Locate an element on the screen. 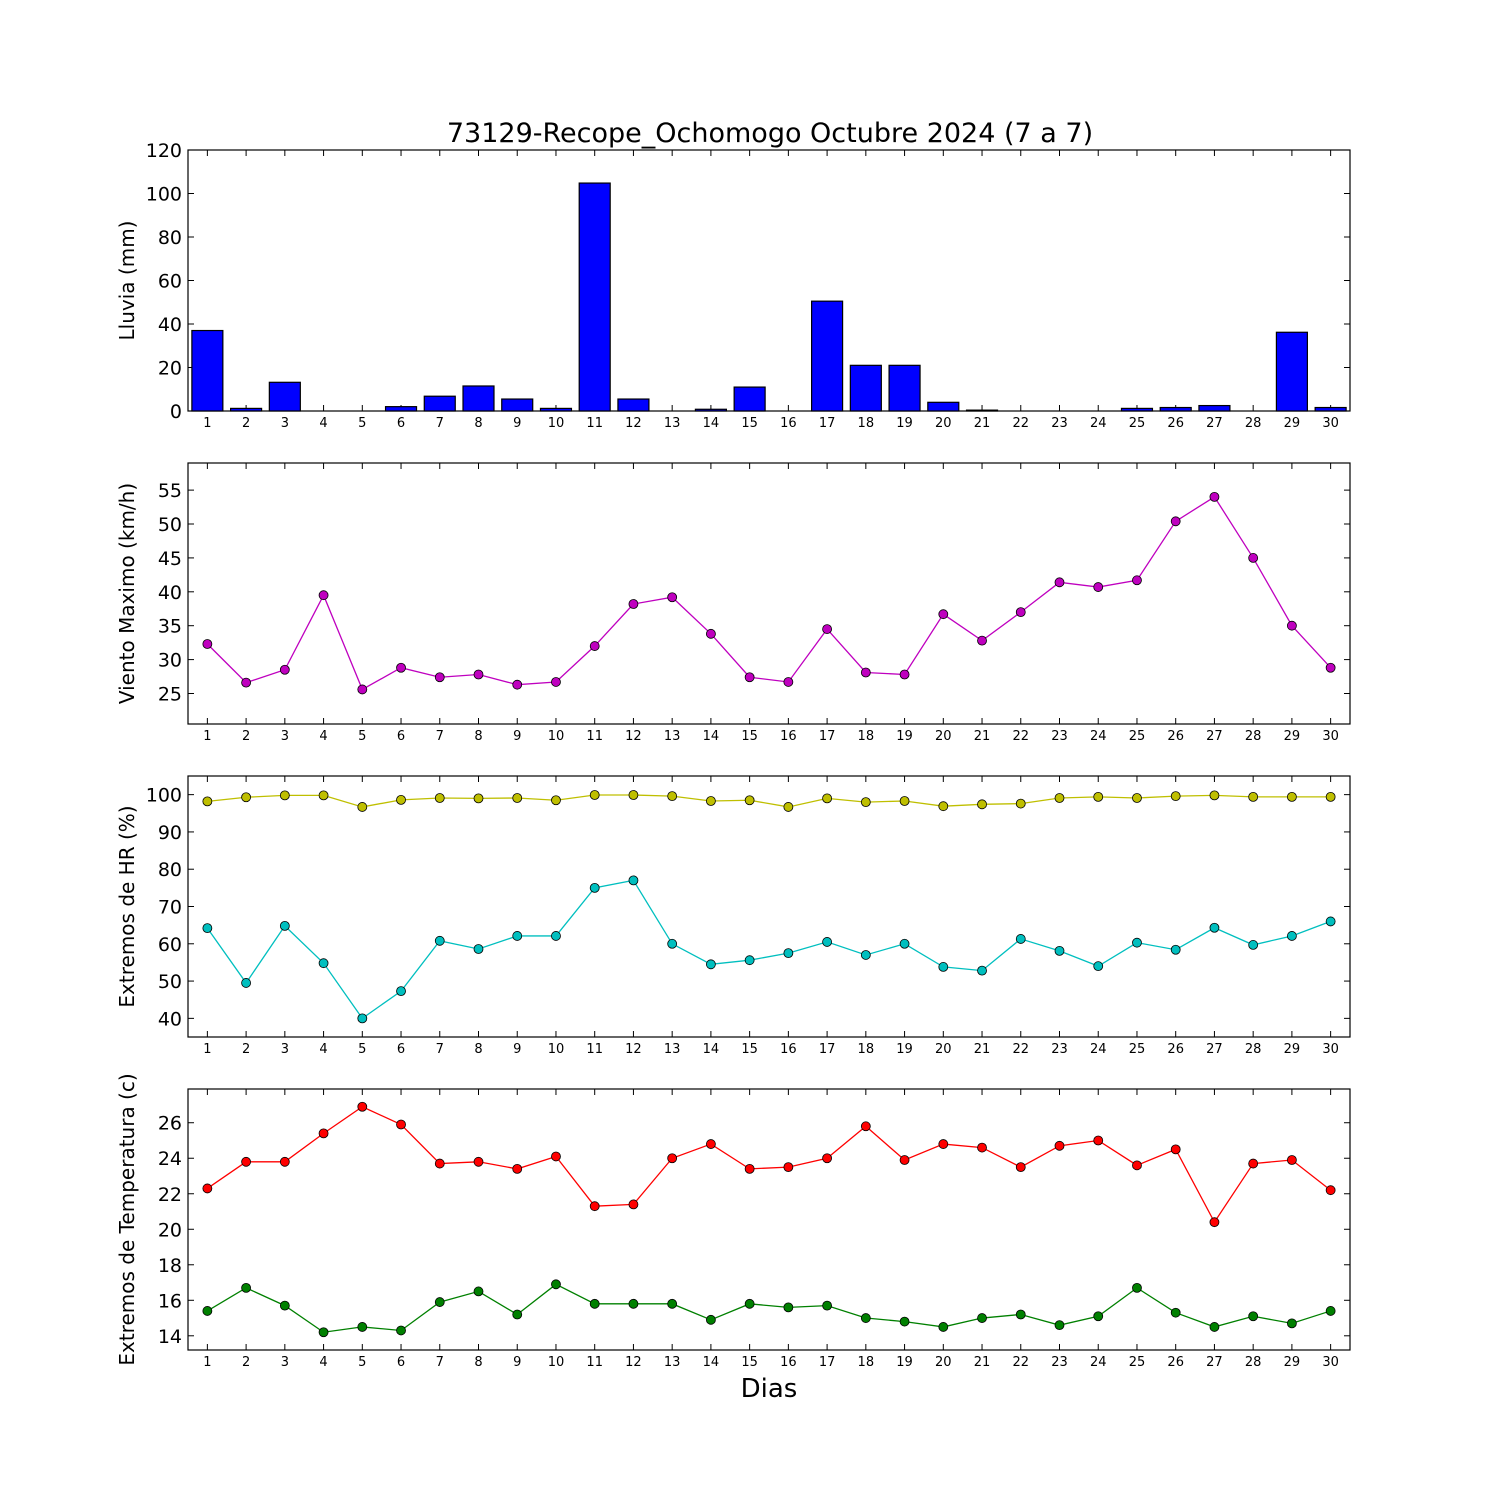 The height and width of the screenshot is (1500, 1500). x-tick-label: 19 is located at coordinates (904, 423).